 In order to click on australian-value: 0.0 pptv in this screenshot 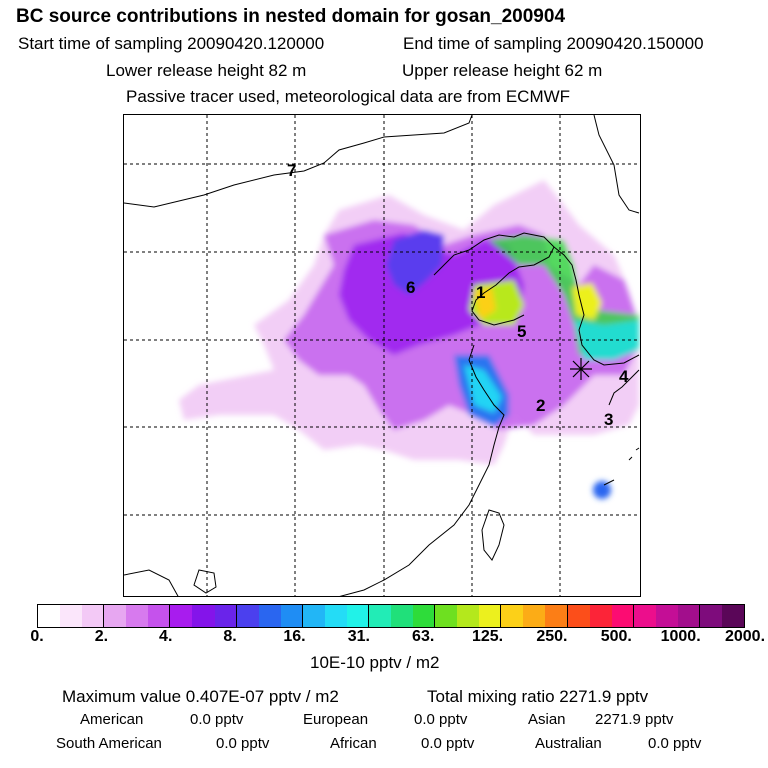, I will do `click(675, 743)`.